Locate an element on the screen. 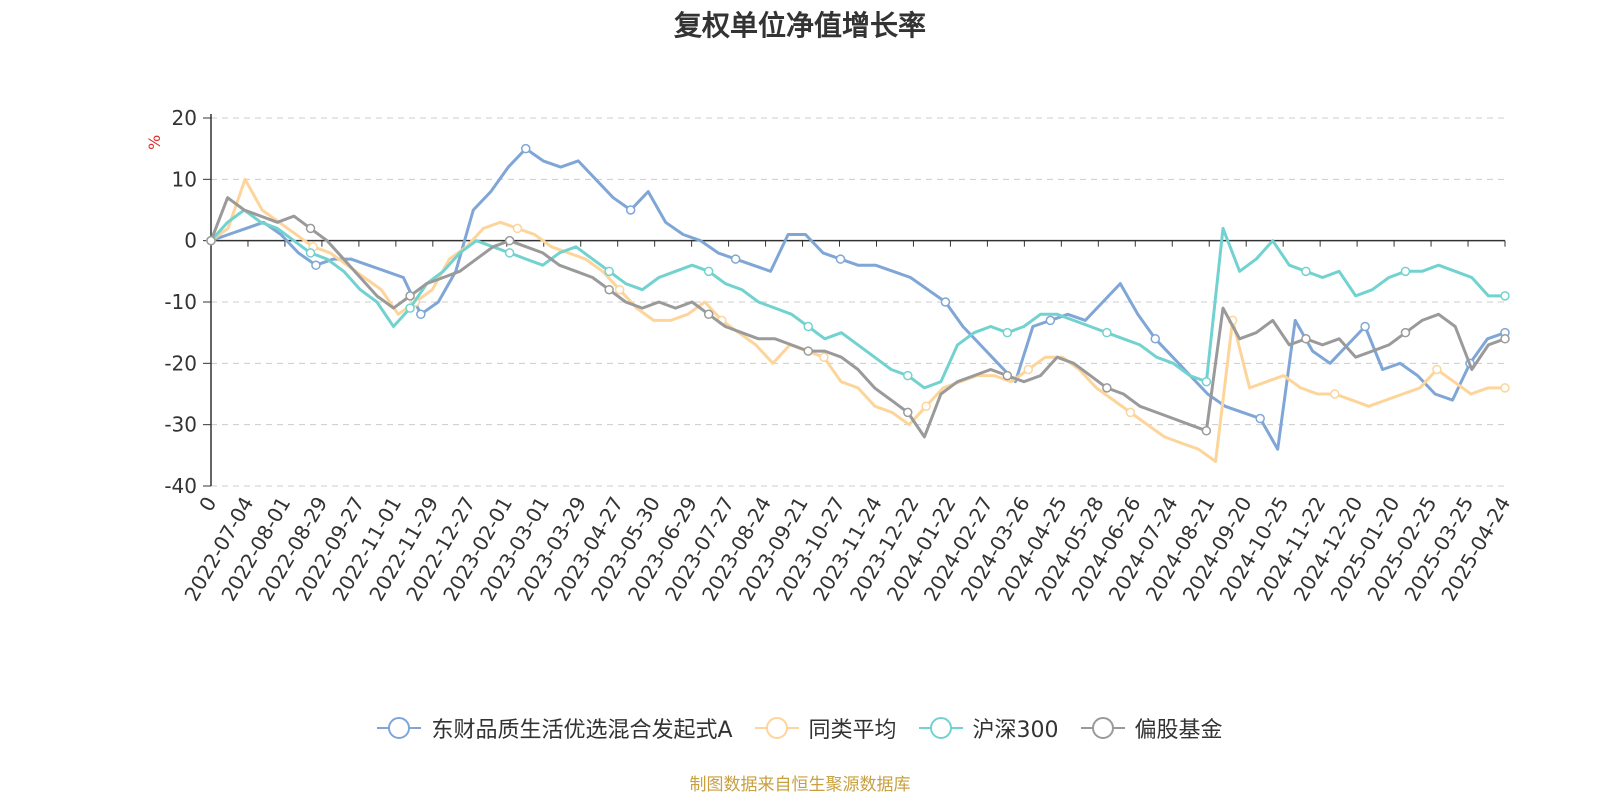 The image size is (1600, 800). legend-item: 沪深300 is located at coordinates (988, 728).